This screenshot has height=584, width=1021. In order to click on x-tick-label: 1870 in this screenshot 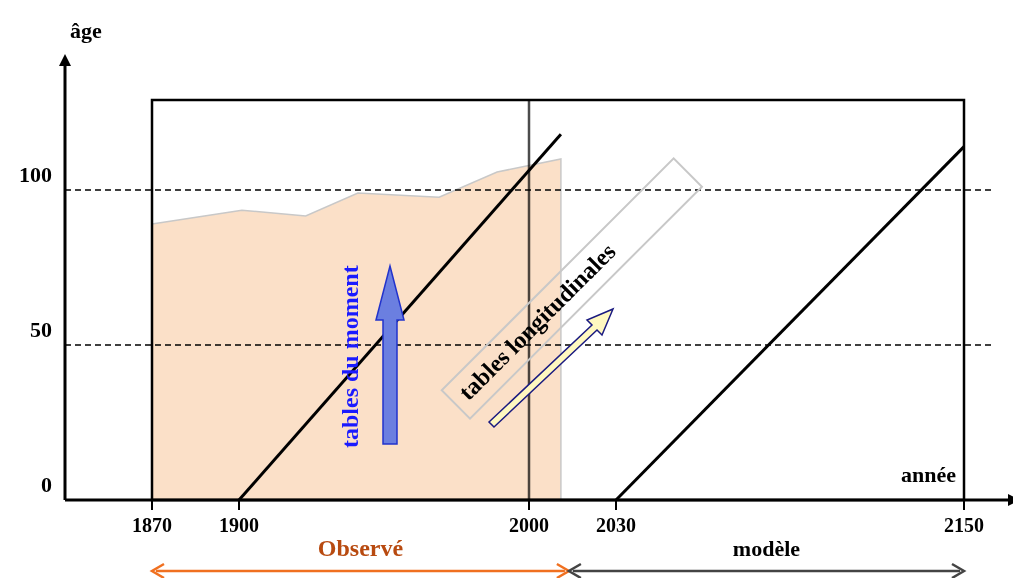, I will do `click(152, 525)`.